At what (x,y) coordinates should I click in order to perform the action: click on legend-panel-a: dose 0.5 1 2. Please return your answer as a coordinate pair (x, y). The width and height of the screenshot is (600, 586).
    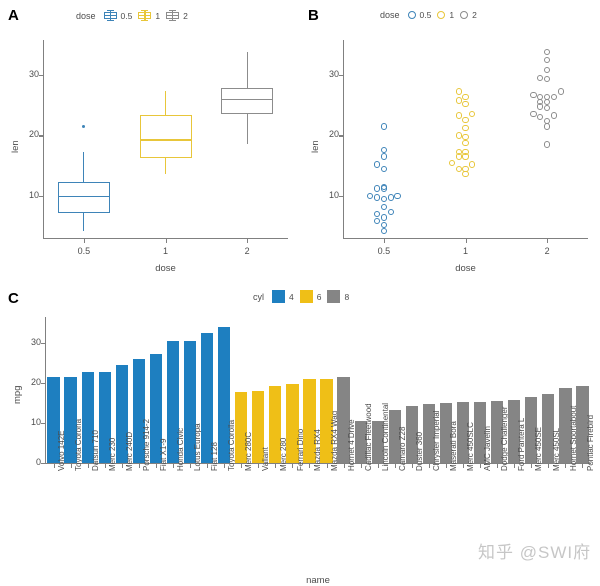
    Looking at the image, I should click on (132, 16).